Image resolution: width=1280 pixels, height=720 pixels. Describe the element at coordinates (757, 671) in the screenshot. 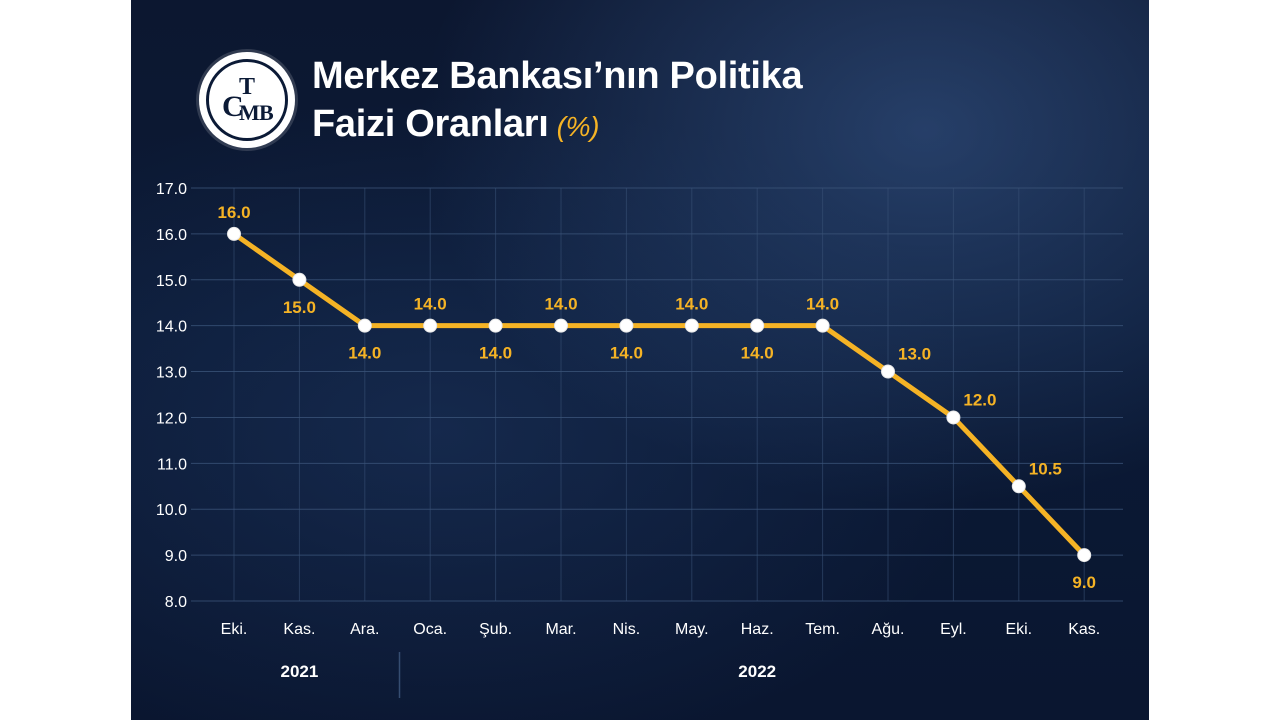

I see `year-label: 2022` at that location.